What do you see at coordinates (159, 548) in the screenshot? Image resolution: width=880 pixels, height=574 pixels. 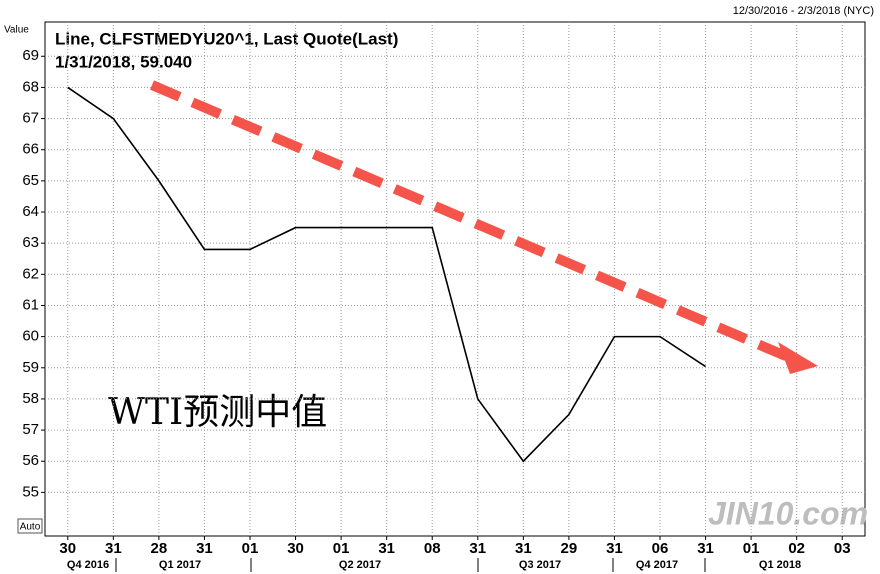 I see `x-tick-label: 28` at bounding box center [159, 548].